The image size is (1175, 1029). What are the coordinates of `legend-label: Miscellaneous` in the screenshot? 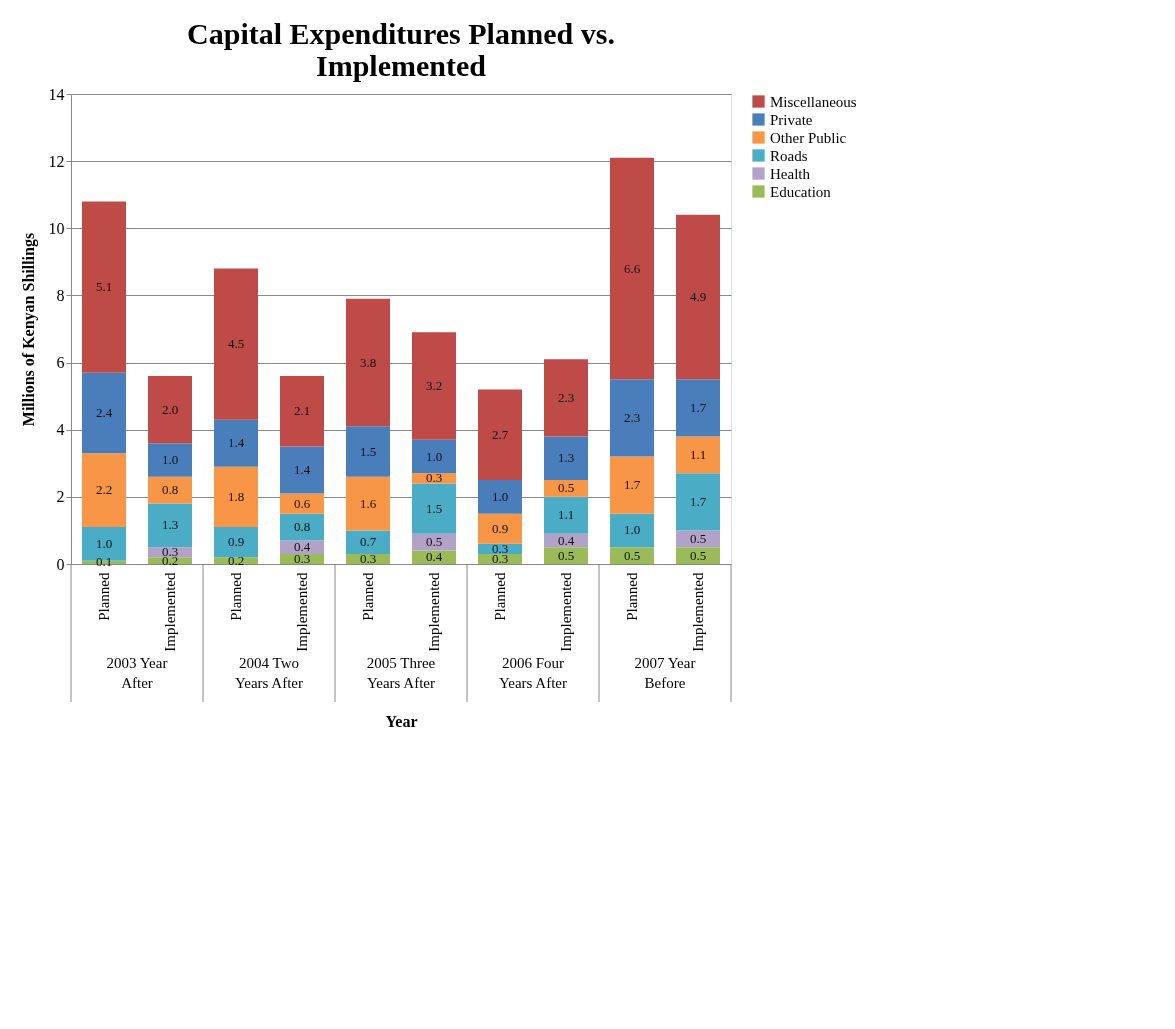 It's located at (813, 101).